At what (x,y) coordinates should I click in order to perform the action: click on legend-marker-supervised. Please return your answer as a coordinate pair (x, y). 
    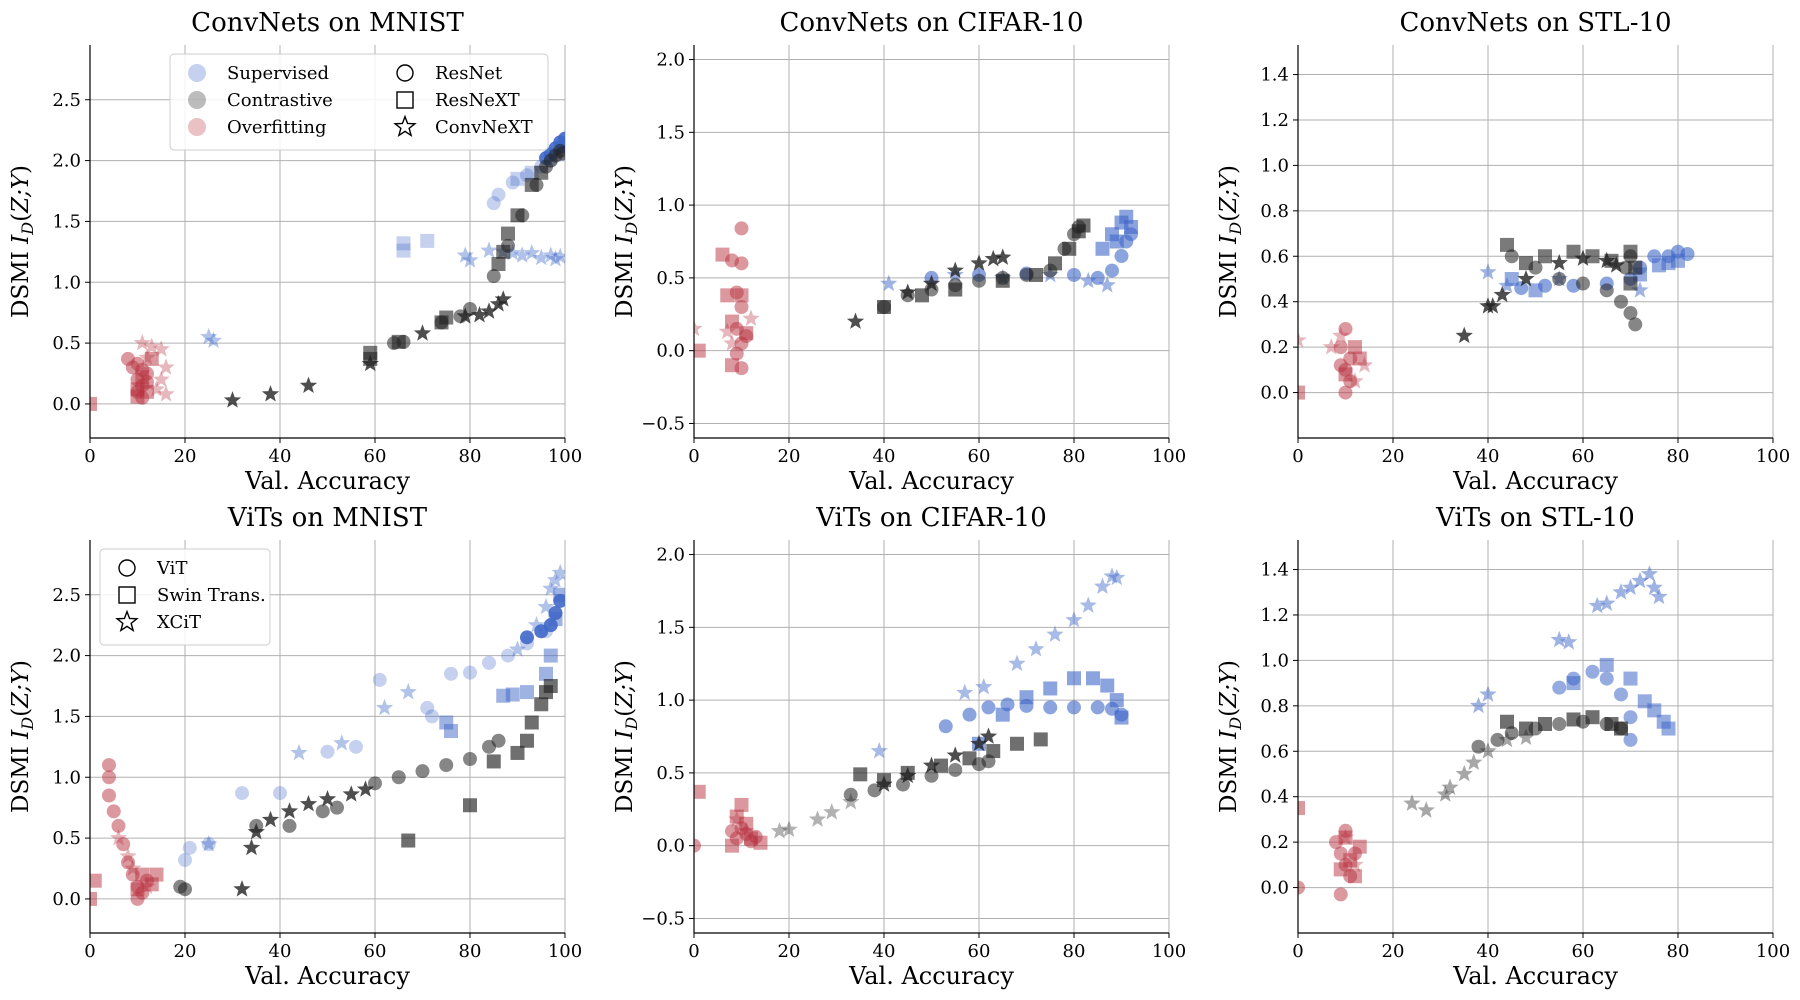
    Looking at the image, I should click on (197, 73).